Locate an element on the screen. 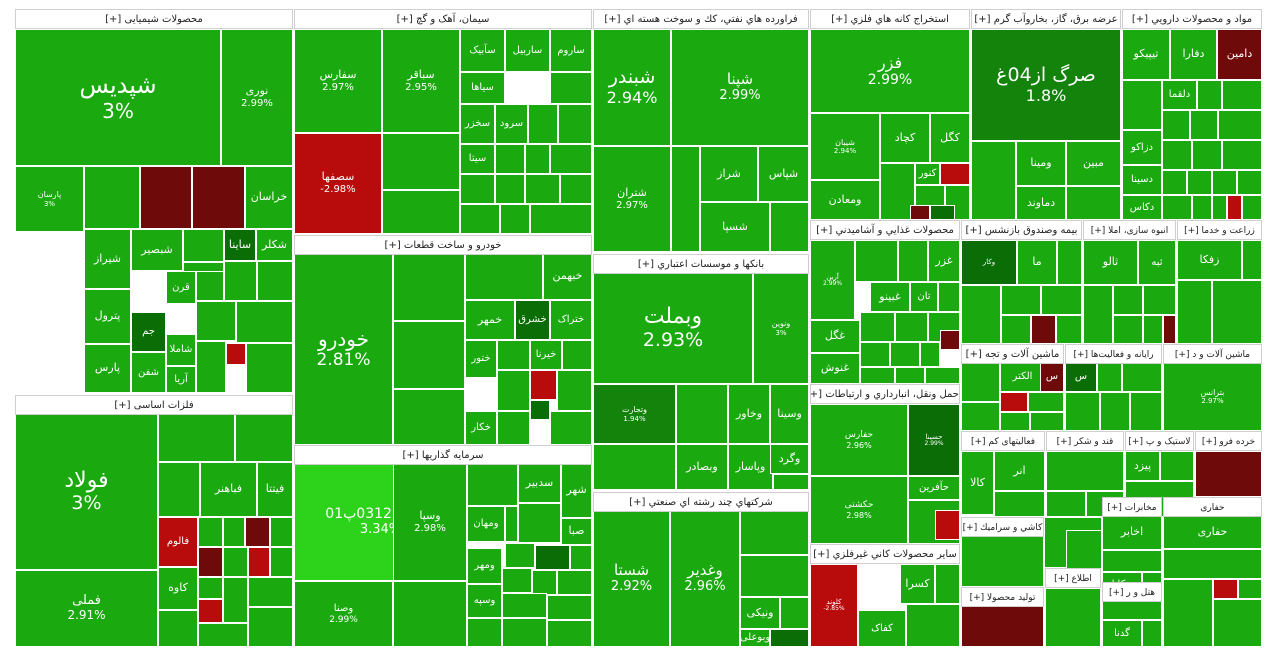 Image resolution: width=1280 pixels, height=661 pixels. treemap-tile: دزاکو is located at coordinates (1142, 147).